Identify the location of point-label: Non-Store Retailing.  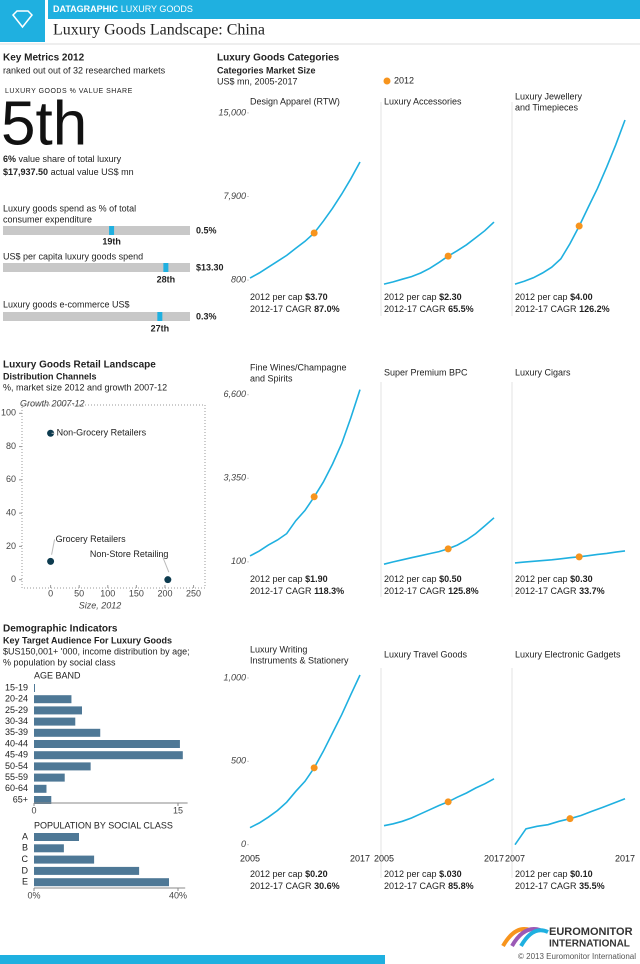
(129, 554).